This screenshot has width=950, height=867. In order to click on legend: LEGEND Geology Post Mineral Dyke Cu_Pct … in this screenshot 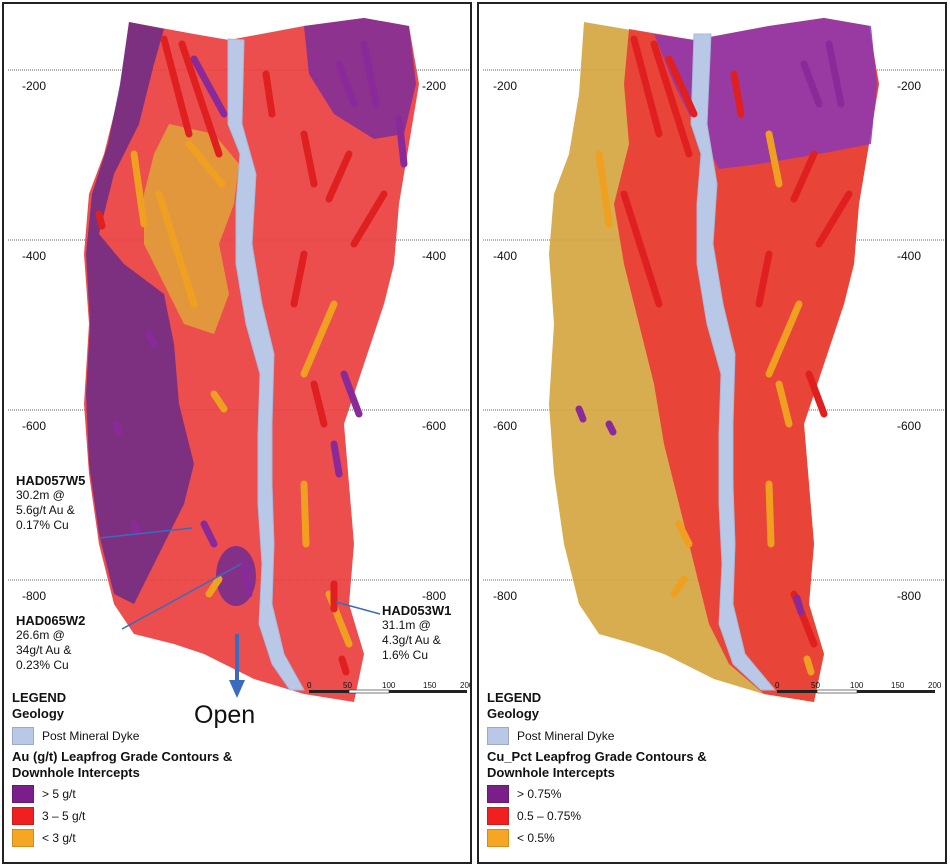, I will do `click(597, 768)`.